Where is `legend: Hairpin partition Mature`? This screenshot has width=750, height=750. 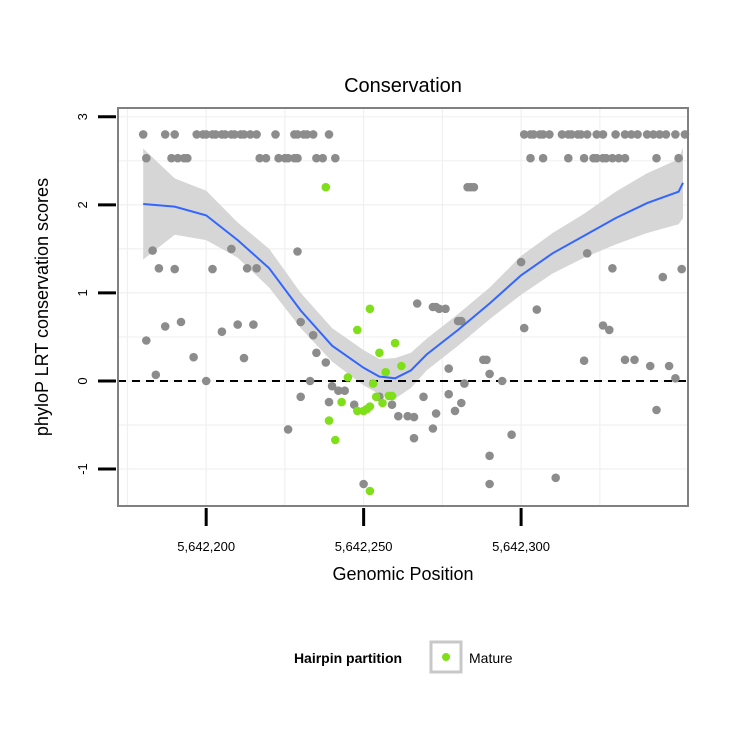
legend: Hairpin partition Mature is located at coordinates (403, 657).